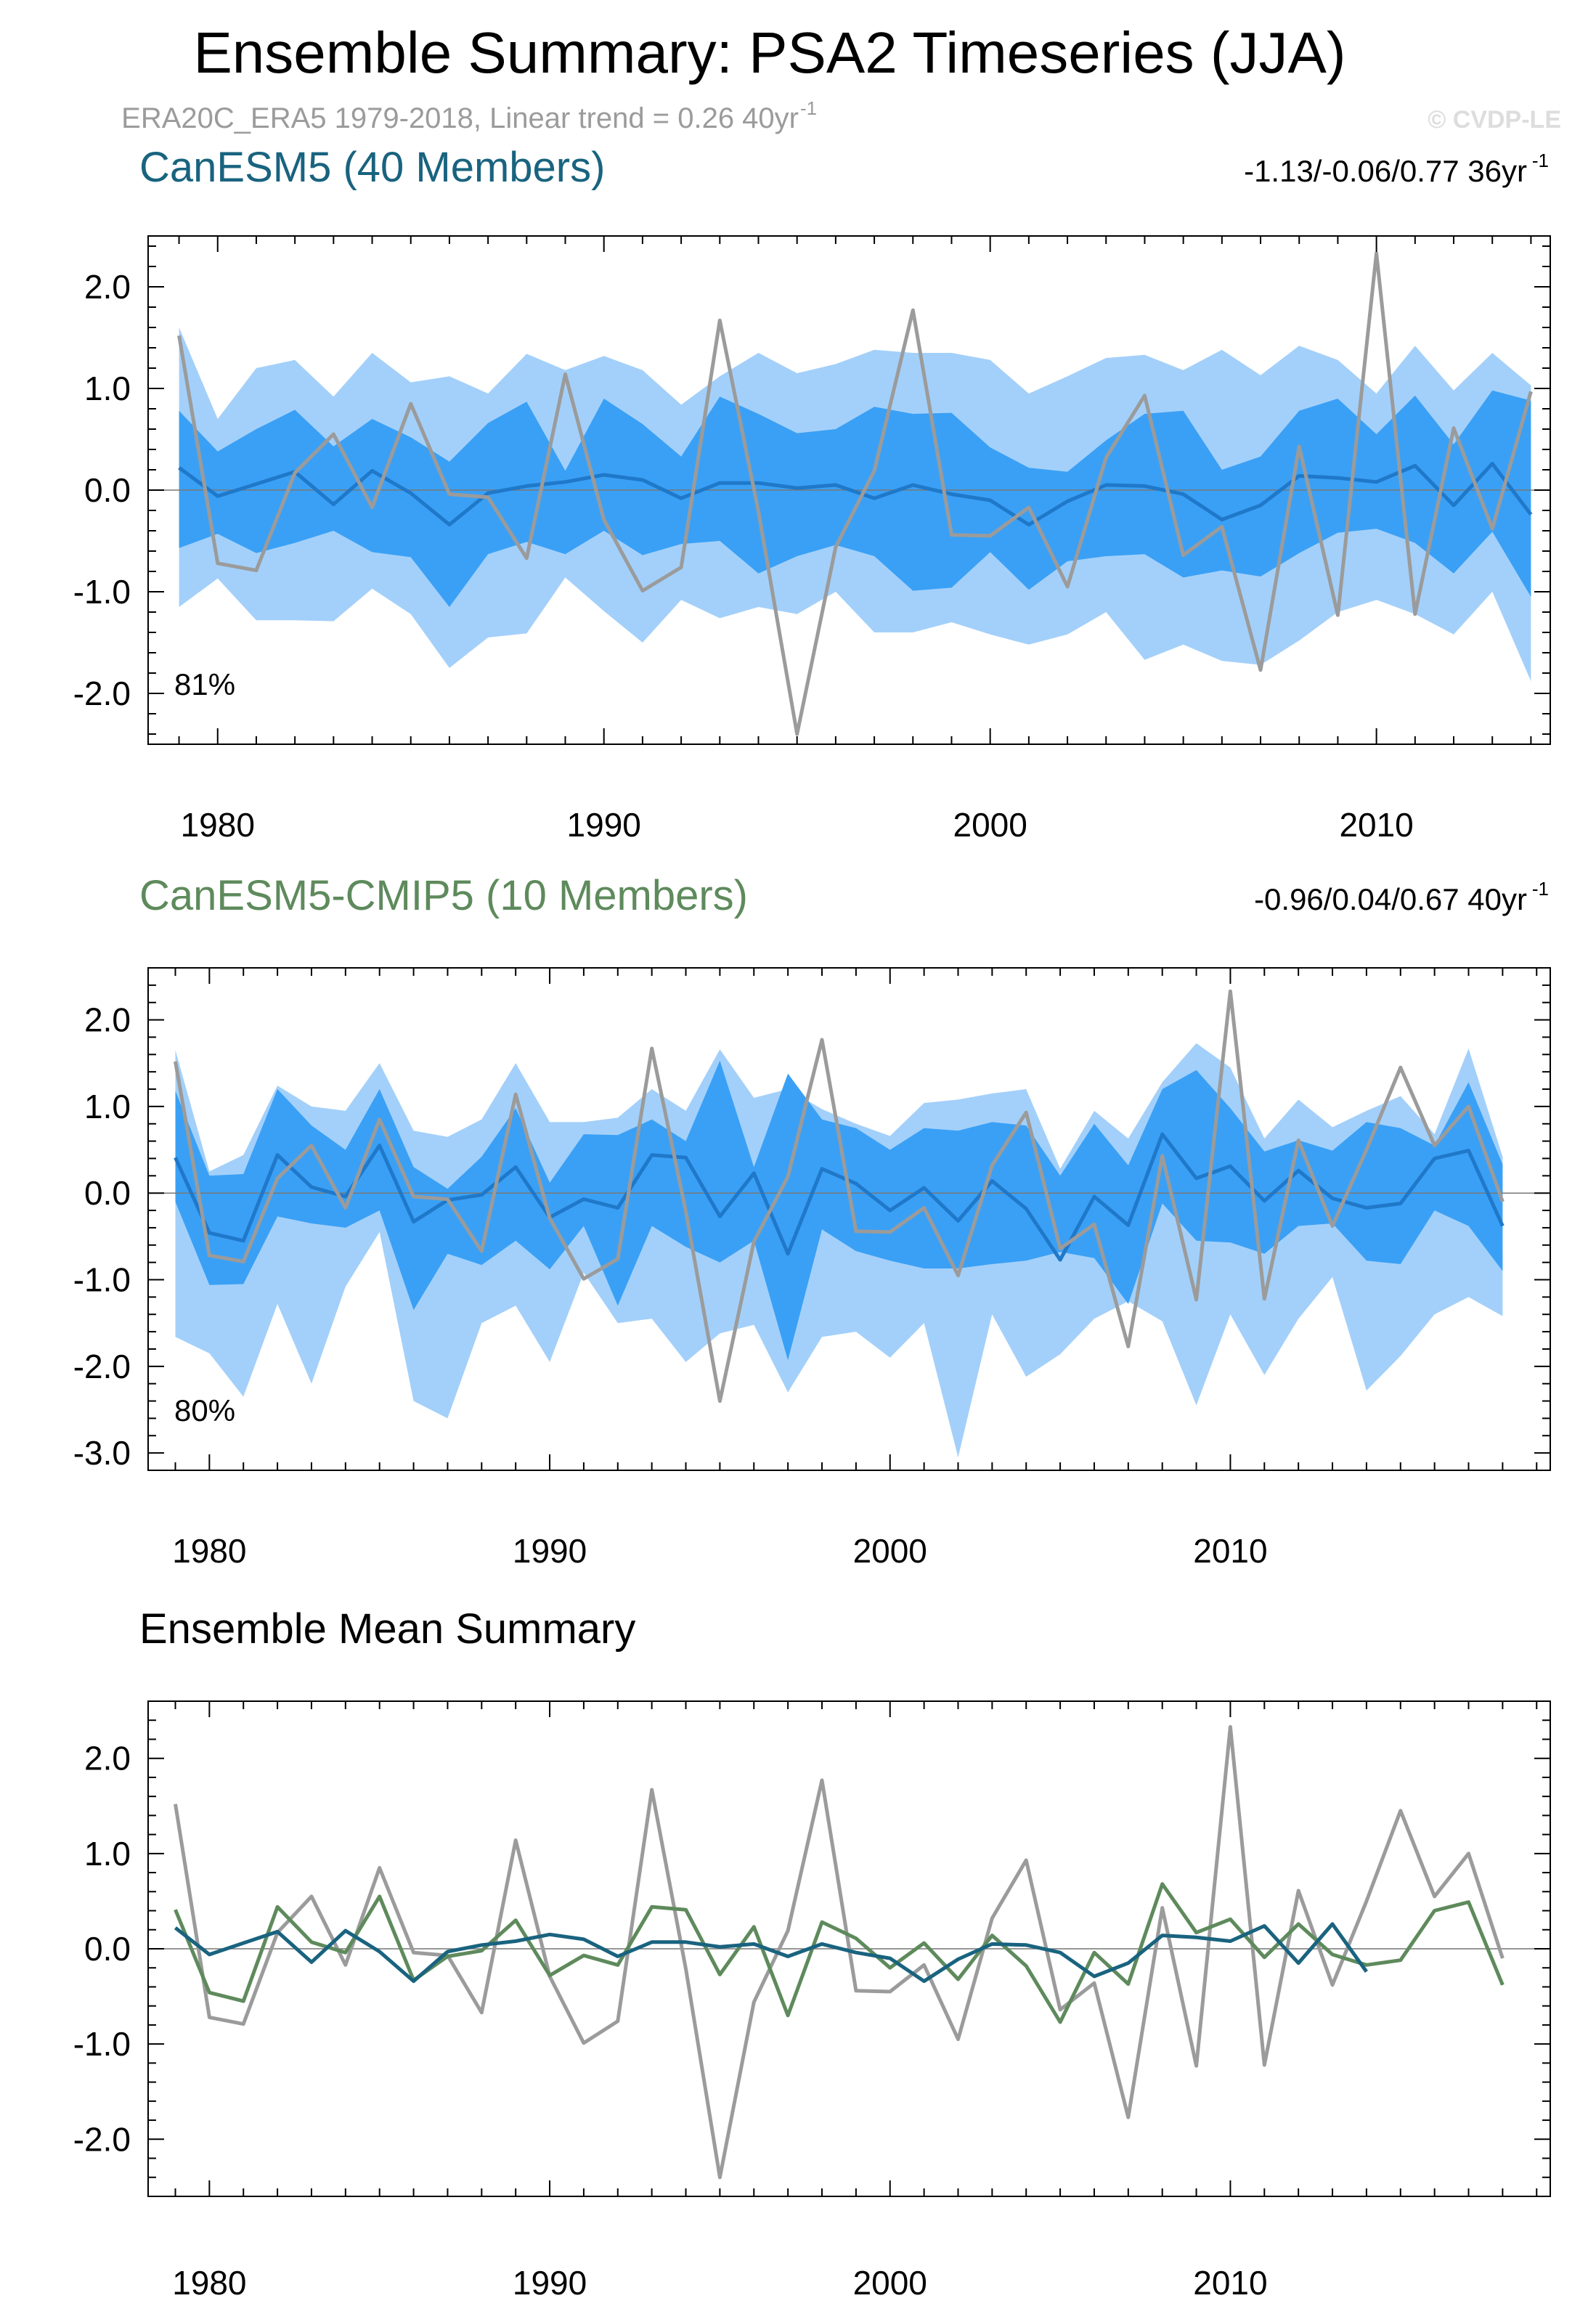  Describe the element at coordinates (1385, 171) in the screenshot. I see `trend-label: -1.13/-0.06/0.77 36yr` at that location.